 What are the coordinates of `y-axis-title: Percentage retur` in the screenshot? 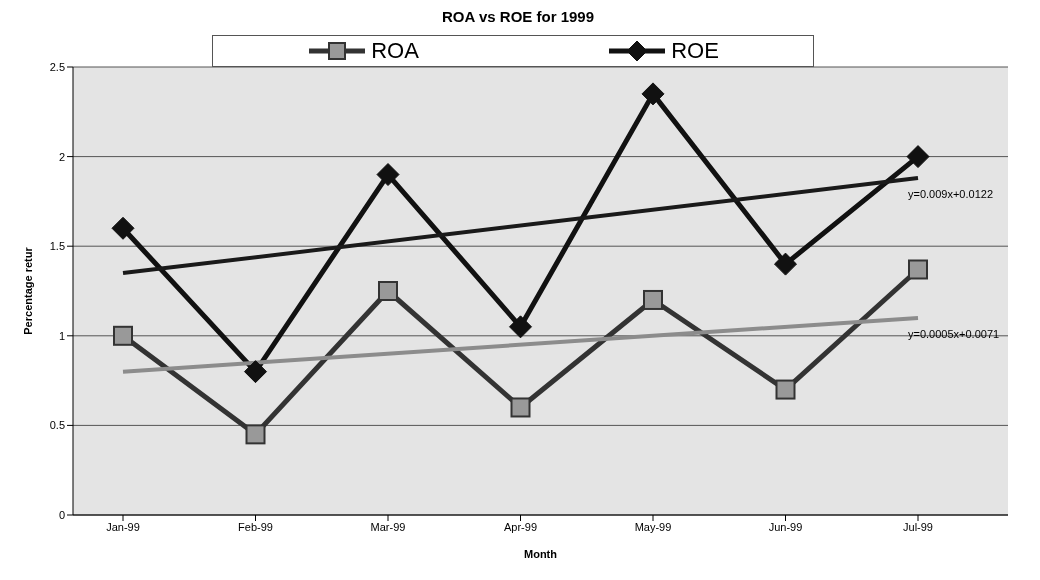 It's located at (27, 290).